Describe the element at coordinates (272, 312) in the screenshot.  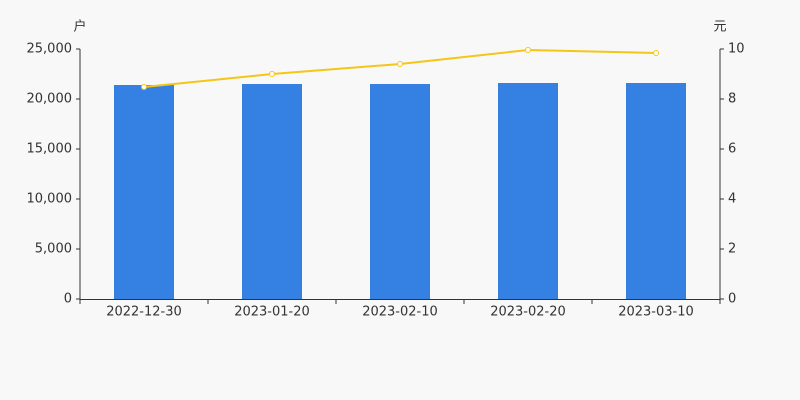
I see `x-tick-label: 2023-01-20` at that location.